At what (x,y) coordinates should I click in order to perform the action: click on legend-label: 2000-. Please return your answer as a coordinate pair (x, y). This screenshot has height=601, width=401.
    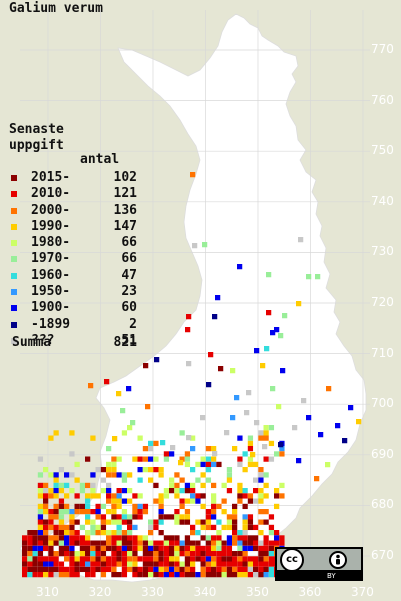
    Looking at the image, I should click on (51, 210).